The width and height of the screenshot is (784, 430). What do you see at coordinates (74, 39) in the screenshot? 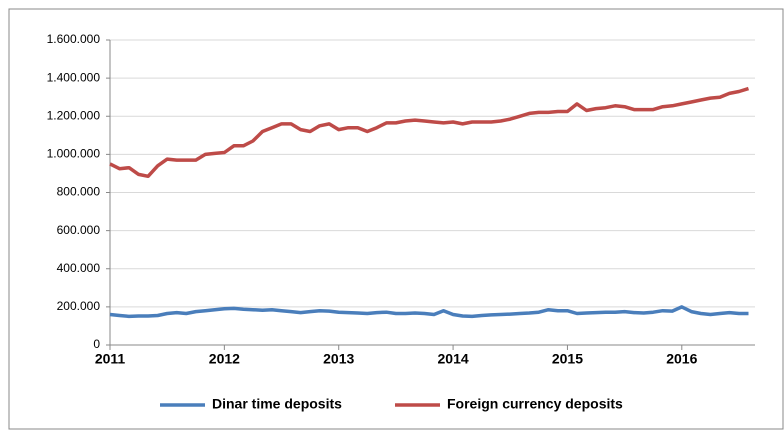
I see `y-tick-label: 1.600.000` at bounding box center [74, 39].